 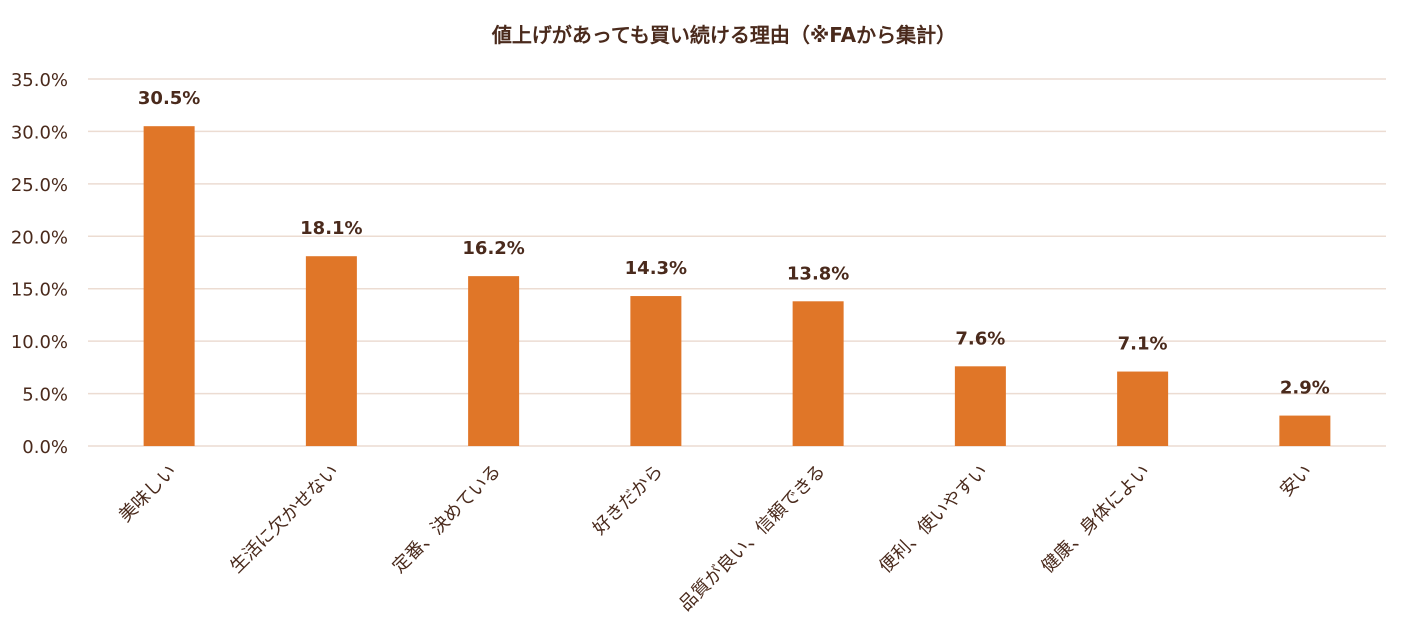 I want to click on y-tick-label: 0.0%, so click(x=45, y=447).